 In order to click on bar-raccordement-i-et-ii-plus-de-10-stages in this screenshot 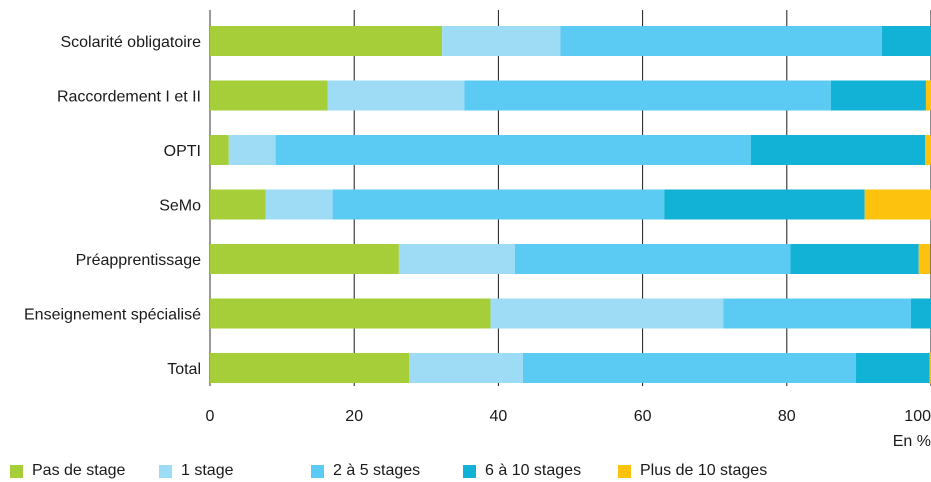, I will do `click(928, 95)`.